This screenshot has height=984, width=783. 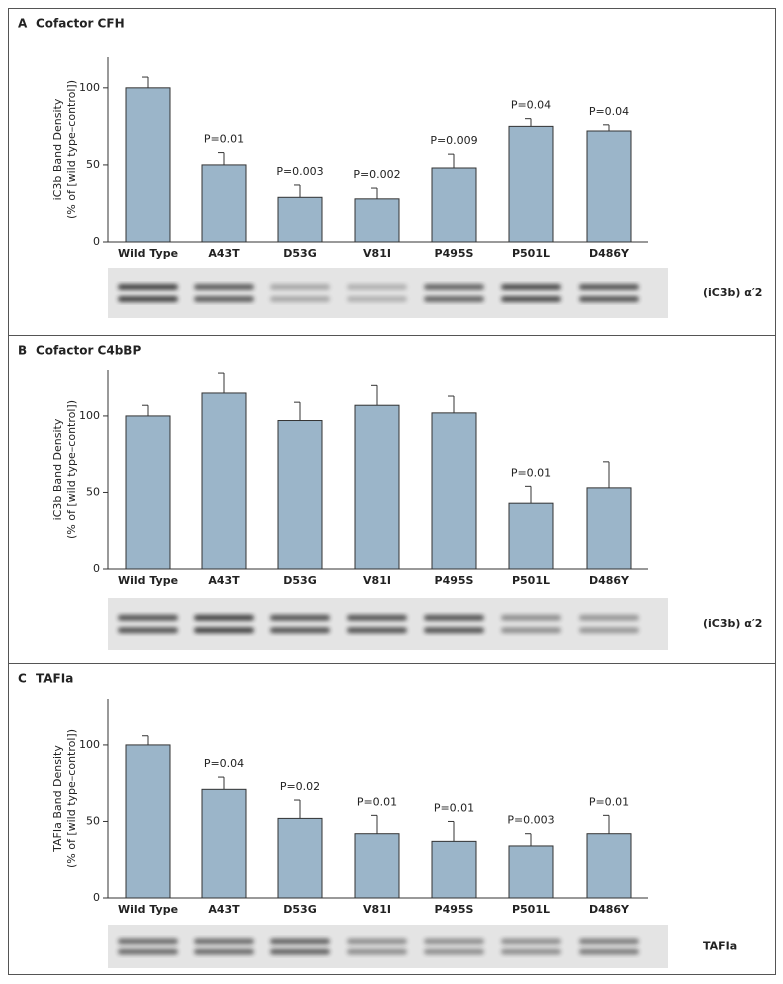 What do you see at coordinates (57, 799) in the screenshot?
I see `y-axis-label: TAFIa Band Density` at bounding box center [57, 799].